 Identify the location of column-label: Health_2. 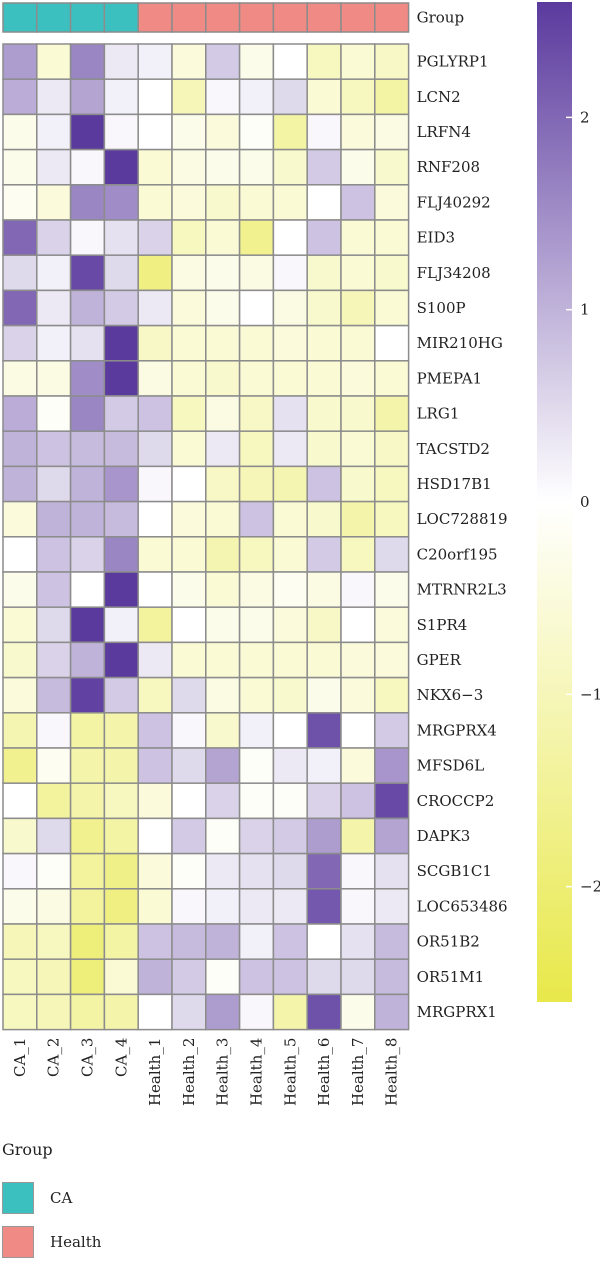
(189, 1072).